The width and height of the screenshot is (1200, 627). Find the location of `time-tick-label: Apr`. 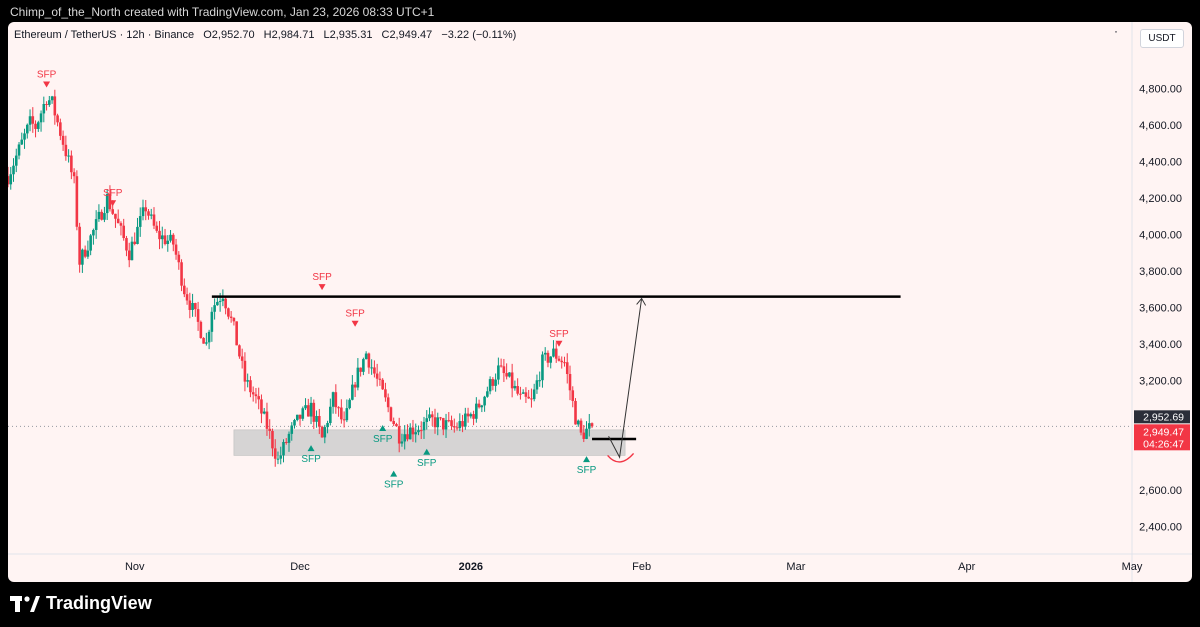

time-tick-label: Apr is located at coordinates (966, 567).